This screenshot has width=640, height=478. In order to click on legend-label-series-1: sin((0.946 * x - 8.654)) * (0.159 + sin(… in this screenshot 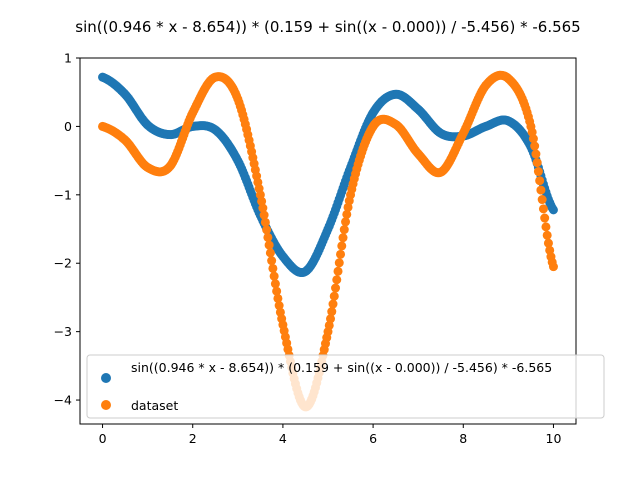, I will do `click(341, 367)`.